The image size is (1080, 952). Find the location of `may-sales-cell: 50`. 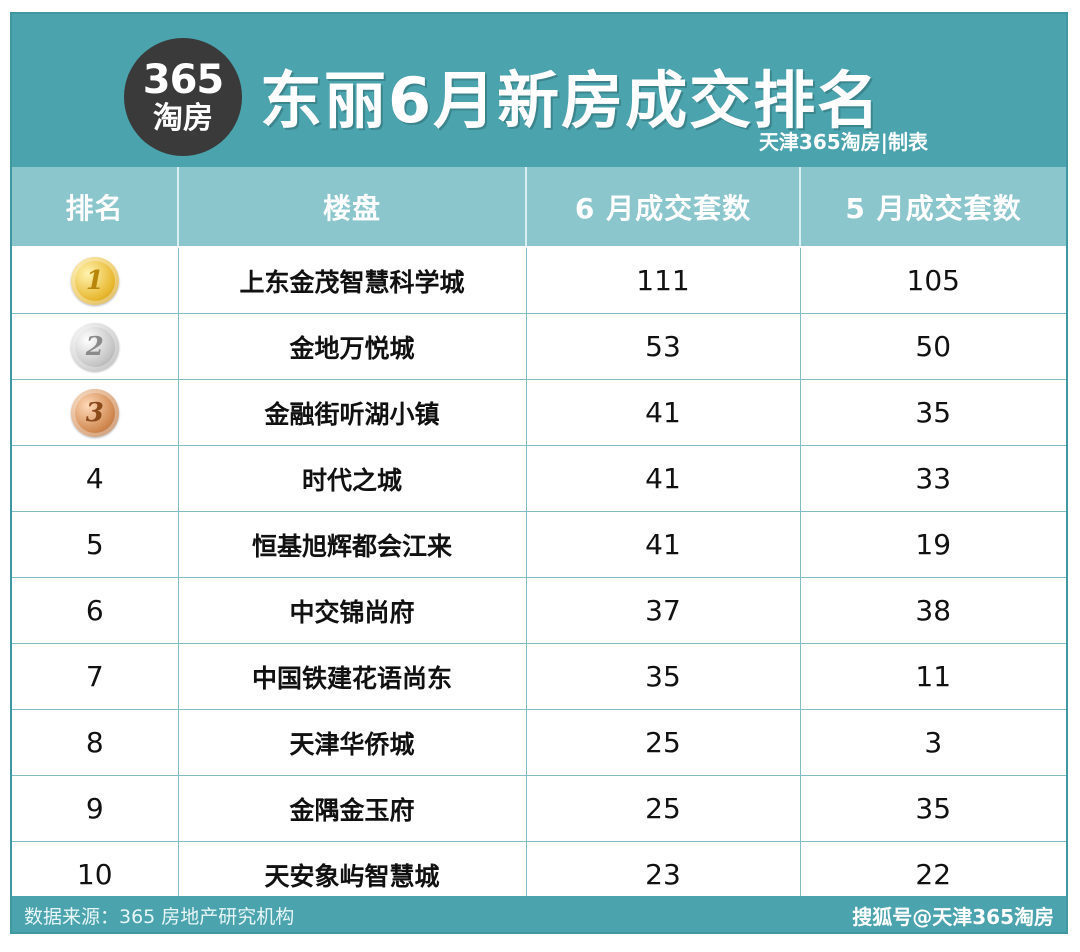

may-sales-cell: 50 is located at coordinates (933, 346).